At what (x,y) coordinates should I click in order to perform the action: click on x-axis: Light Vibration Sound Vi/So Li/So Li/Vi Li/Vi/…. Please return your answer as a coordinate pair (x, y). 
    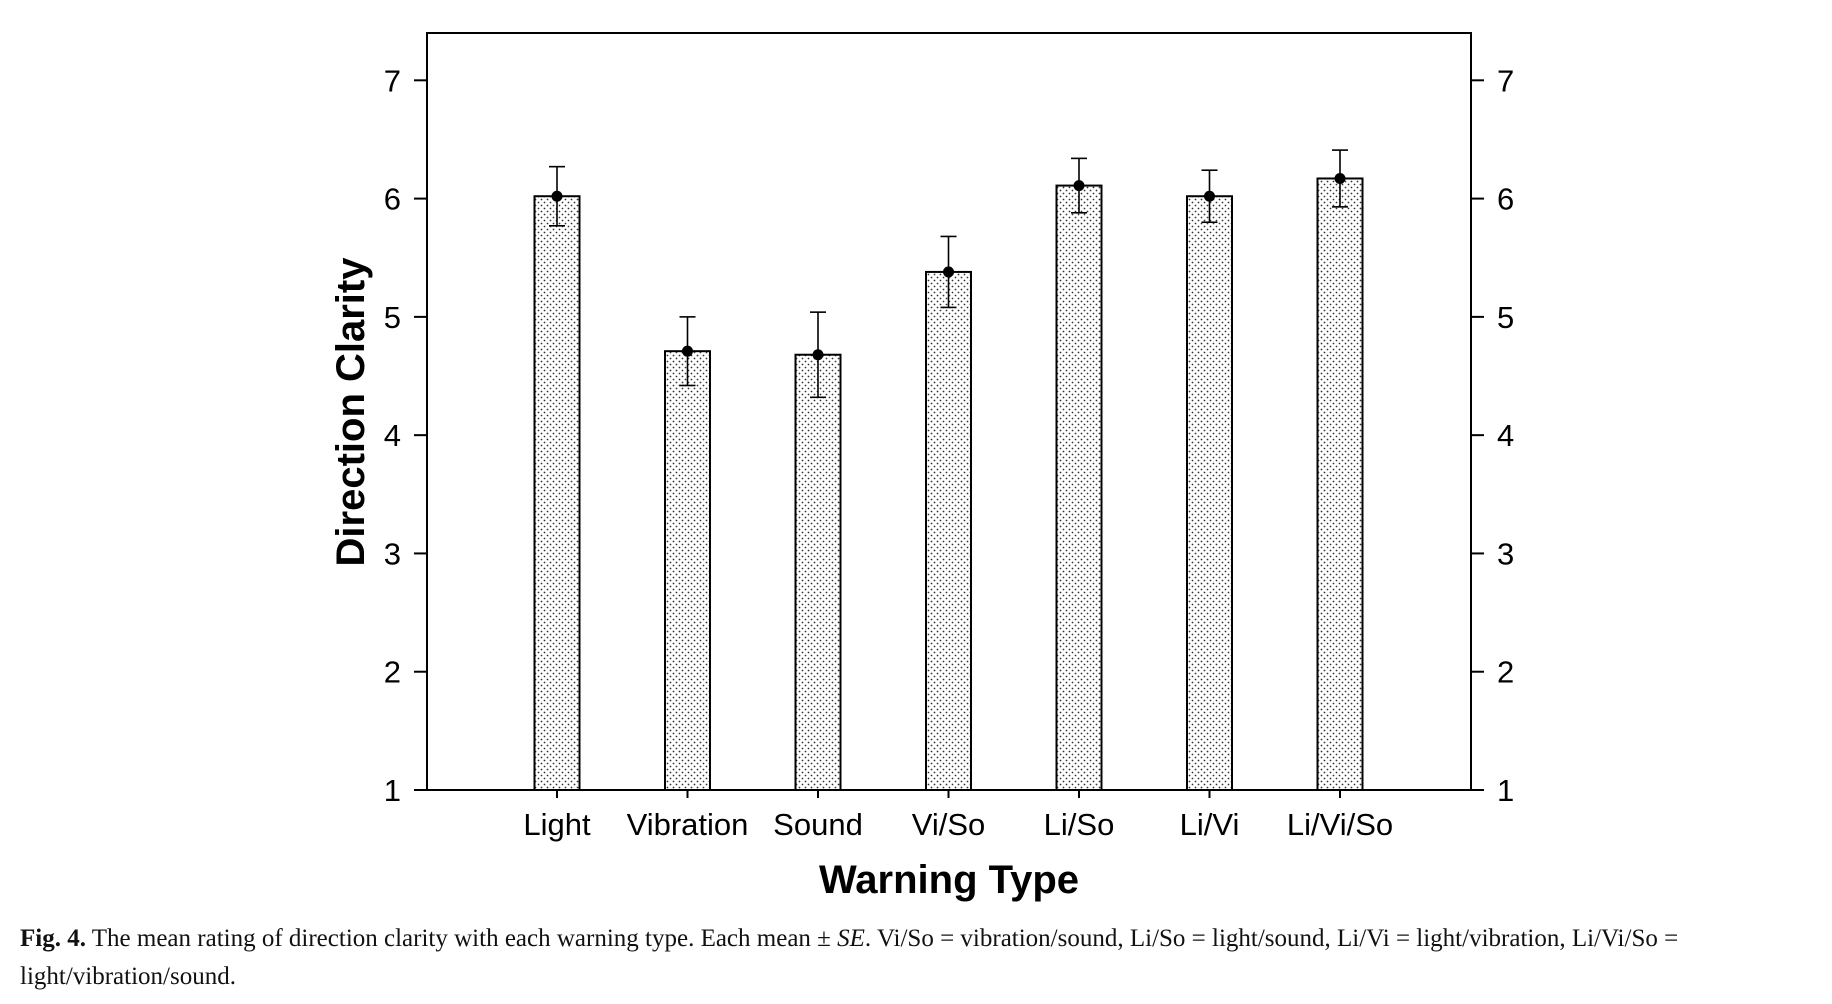
    Looking at the image, I should click on (958, 816).